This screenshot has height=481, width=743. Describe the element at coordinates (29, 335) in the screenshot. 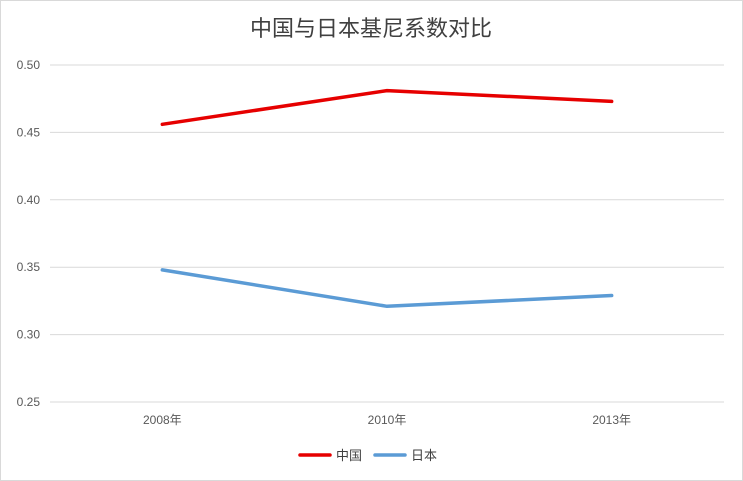

I see `y-tick-label: 0.30` at that location.